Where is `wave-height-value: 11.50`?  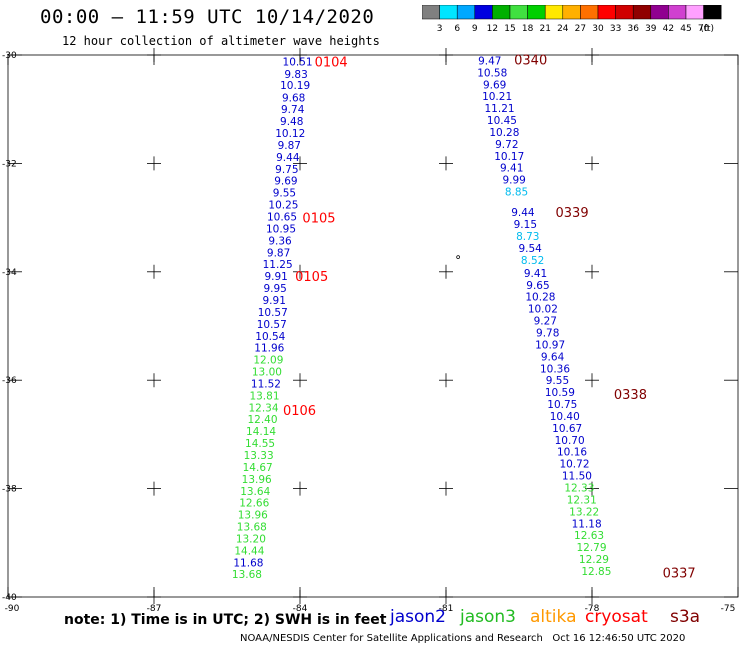 wave-height-value: 11.50 is located at coordinates (577, 477).